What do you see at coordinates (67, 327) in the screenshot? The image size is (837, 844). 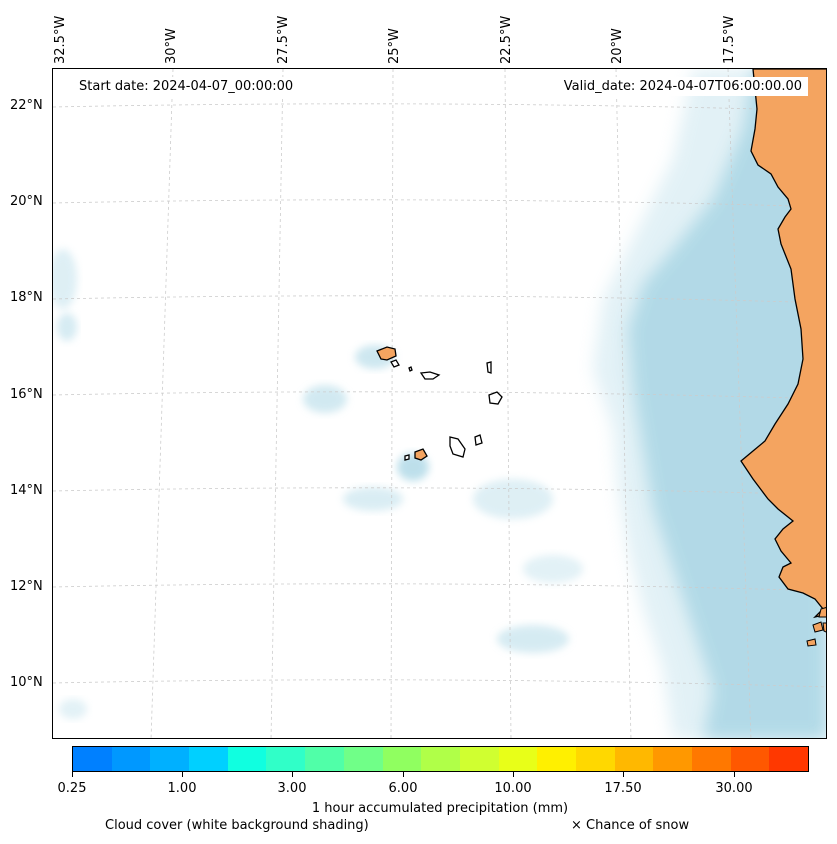 I see `cloud-patch-northwest` at bounding box center [67, 327].